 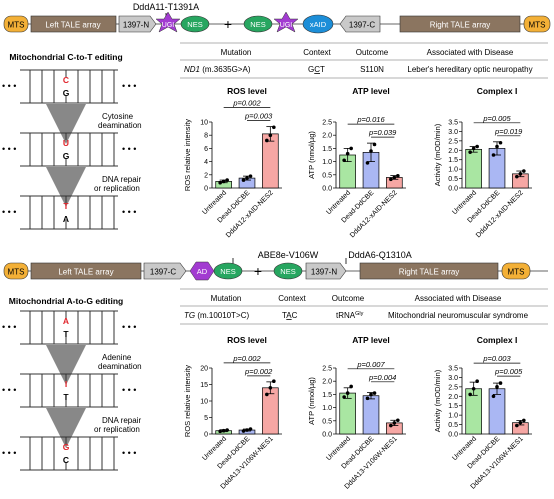 I want to click on y-tick-label: 20, so click(x=204, y=369).